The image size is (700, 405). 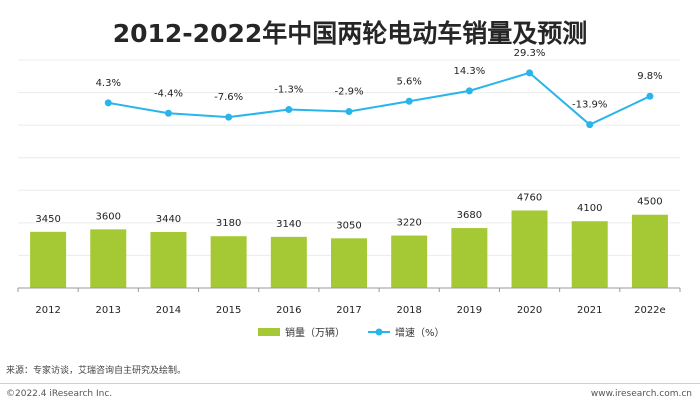 What do you see at coordinates (379, 98) in the screenshot?
I see `growth-line` at bounding box center [379, 98].